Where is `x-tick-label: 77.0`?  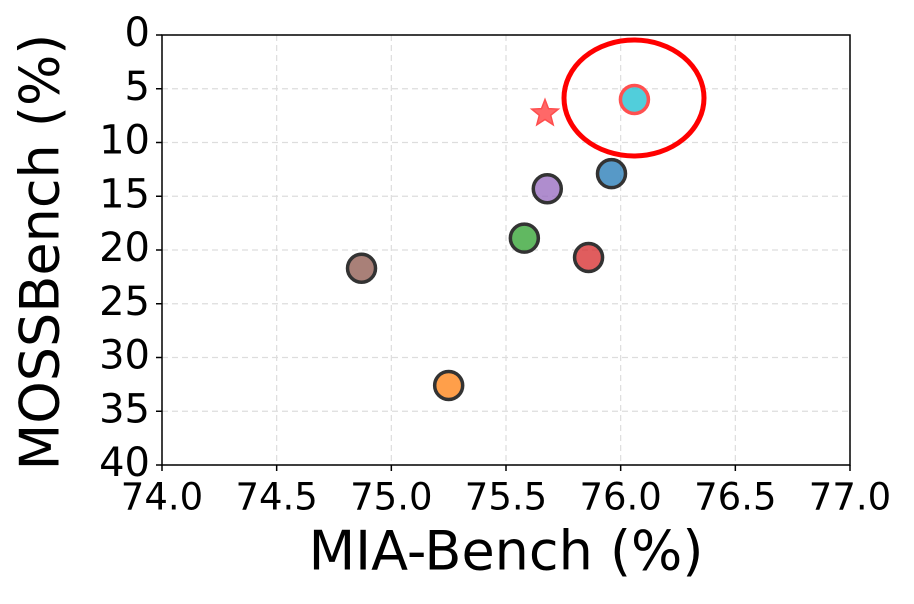
x-tick-label: 77.0 is located at coordinates (850, 497).